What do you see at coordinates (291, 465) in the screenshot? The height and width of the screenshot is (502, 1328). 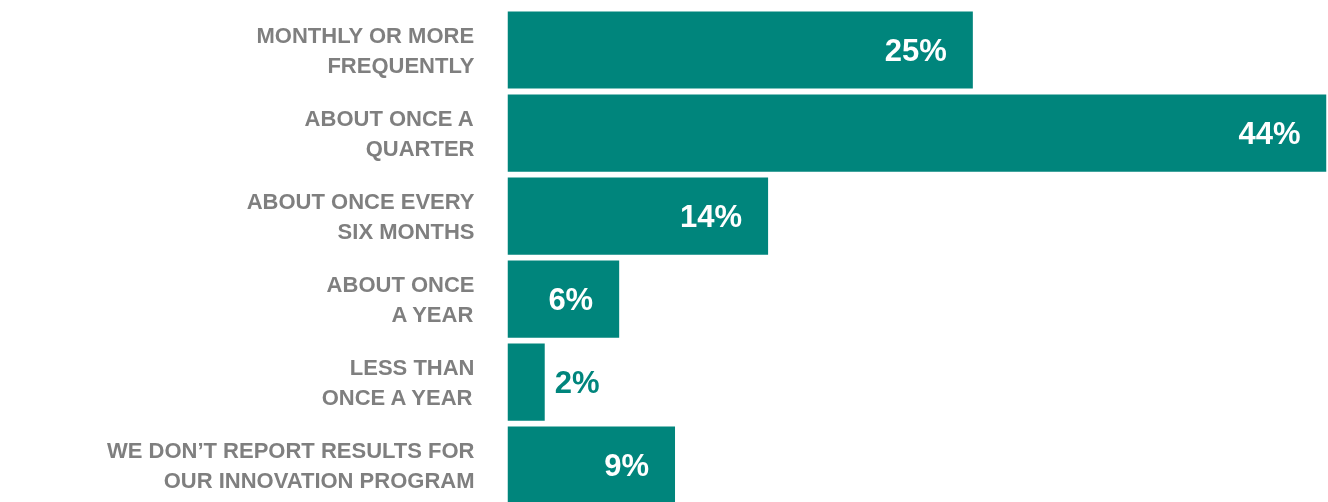 I see `y-tick-label: WE DON’T REPORT RESULTS FOR OUR INNOVATION PROGRAM` at bounding box center [291, 465].